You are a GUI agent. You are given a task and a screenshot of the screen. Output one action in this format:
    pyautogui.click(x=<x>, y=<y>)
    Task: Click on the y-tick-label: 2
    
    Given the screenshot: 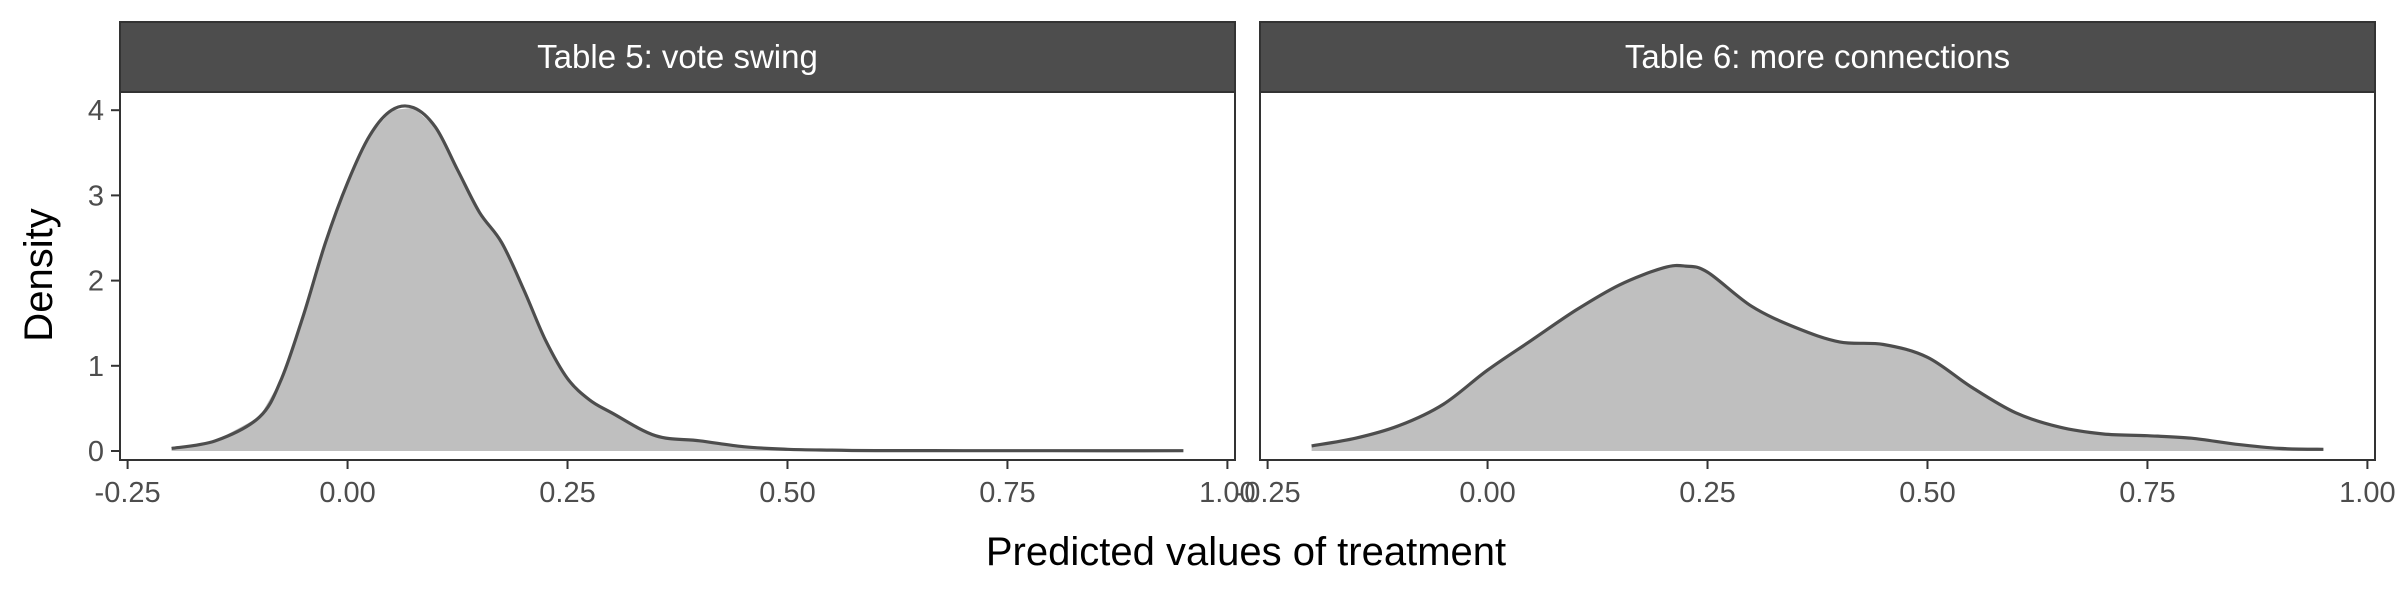 What is the action you would take?
    pyautogui.click(x=96, y=282)
    